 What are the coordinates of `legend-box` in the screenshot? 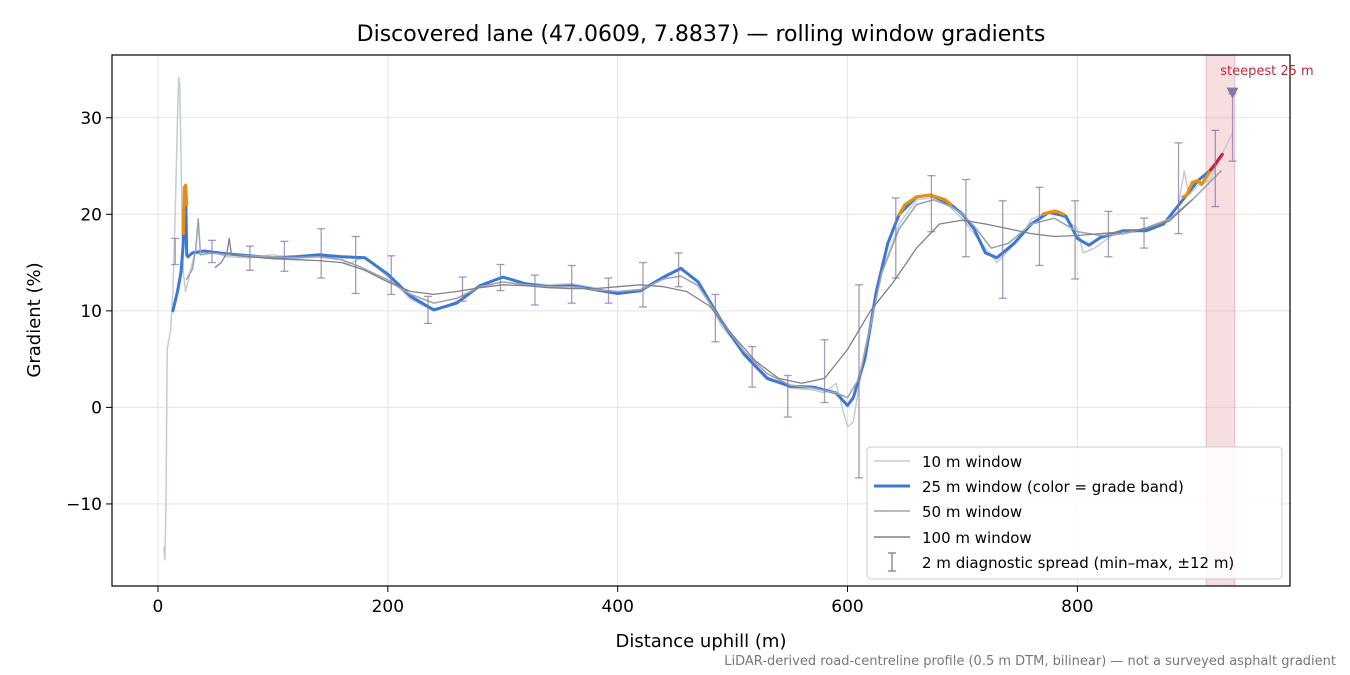 It's located at (1074, 513).